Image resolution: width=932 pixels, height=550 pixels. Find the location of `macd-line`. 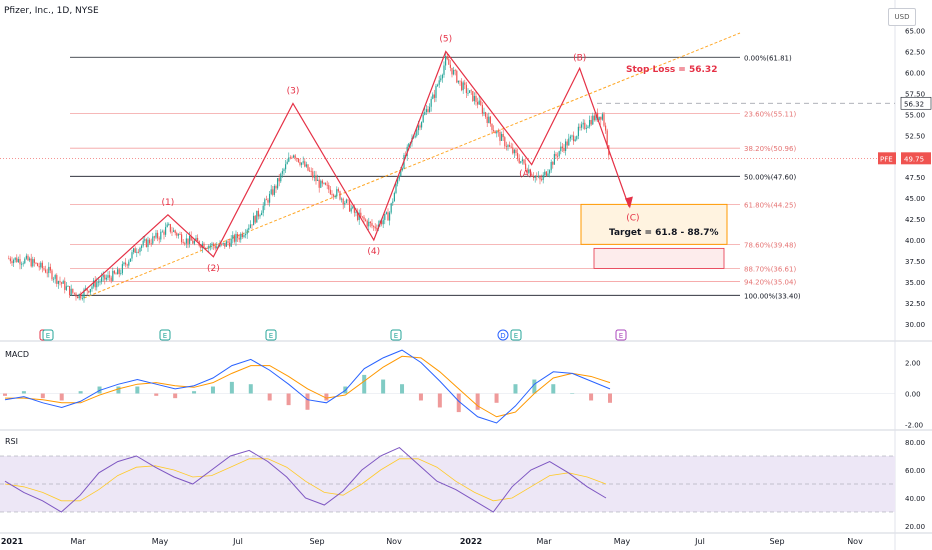

macd-line is located at coordinates (307, 386).